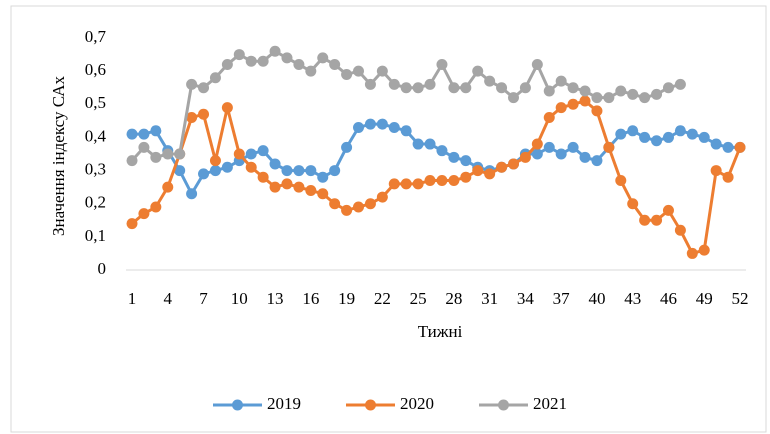  What do you see at coordinates (346, 298) in the screenshot?
I see `x-tick-label: 19` at bounding box center [346, 298].